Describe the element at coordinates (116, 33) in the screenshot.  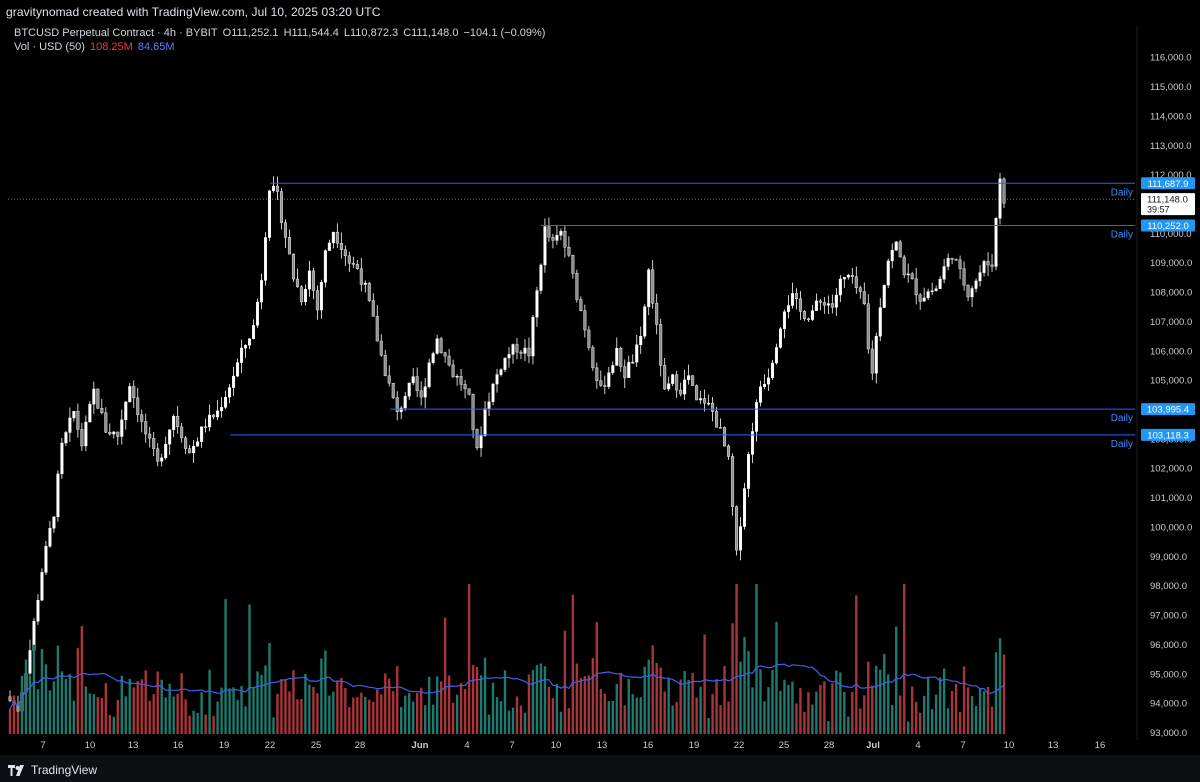
I see `symbol-name: BTCUSD Perpetual Contract · 4h · BYBIT` at that location.